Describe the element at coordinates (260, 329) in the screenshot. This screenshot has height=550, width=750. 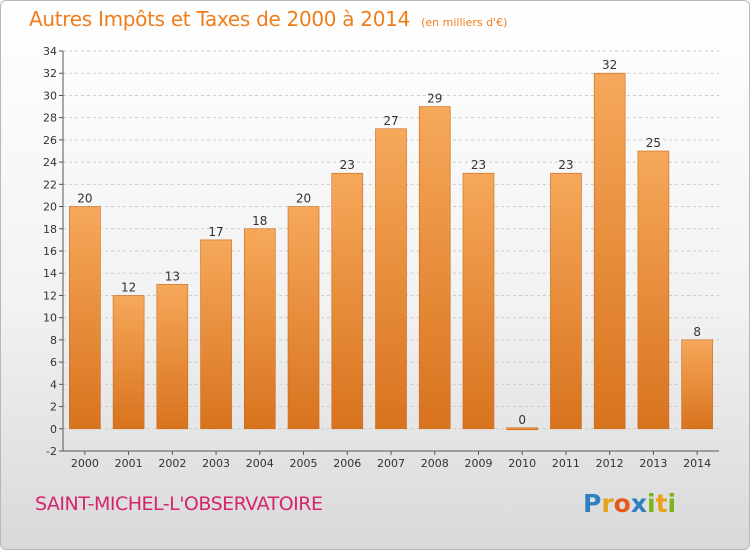
I see `bar-2004` at that location.